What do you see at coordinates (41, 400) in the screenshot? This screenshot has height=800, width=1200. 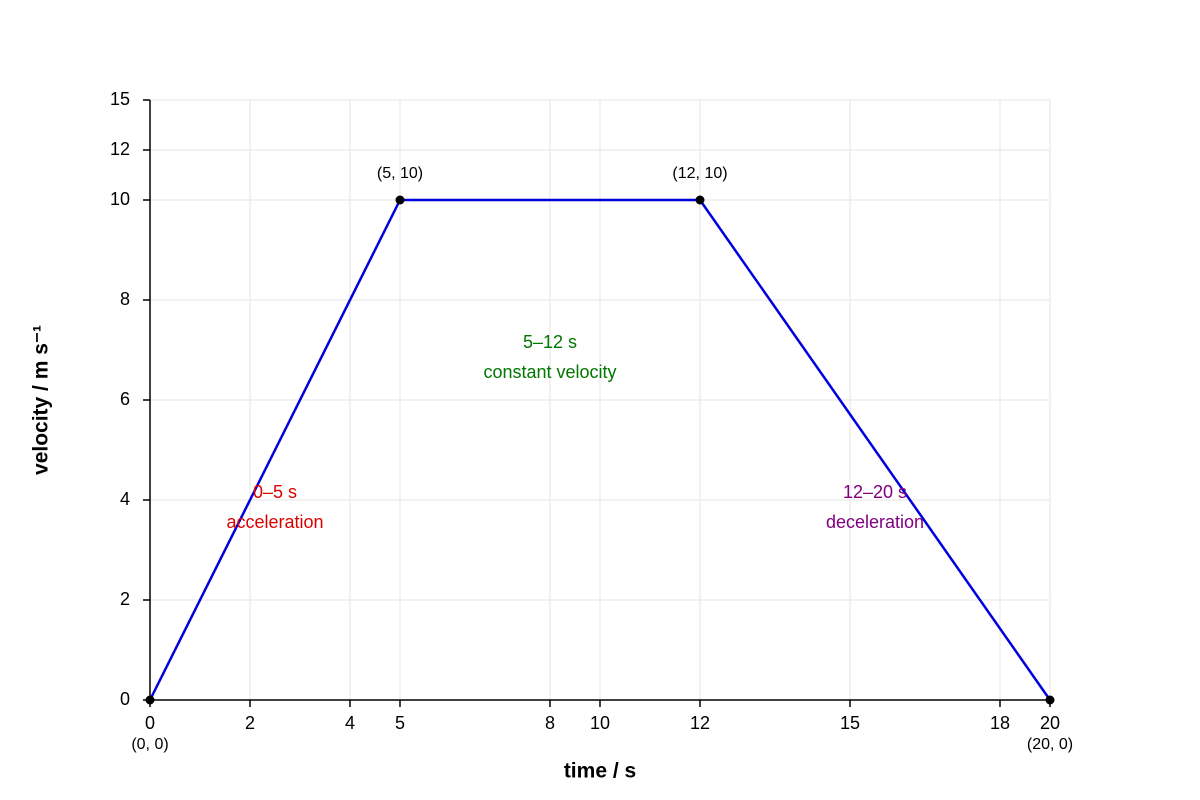 I see `y-axis-title: velocity / m s⁻¹` at bounding box center [41, 400].